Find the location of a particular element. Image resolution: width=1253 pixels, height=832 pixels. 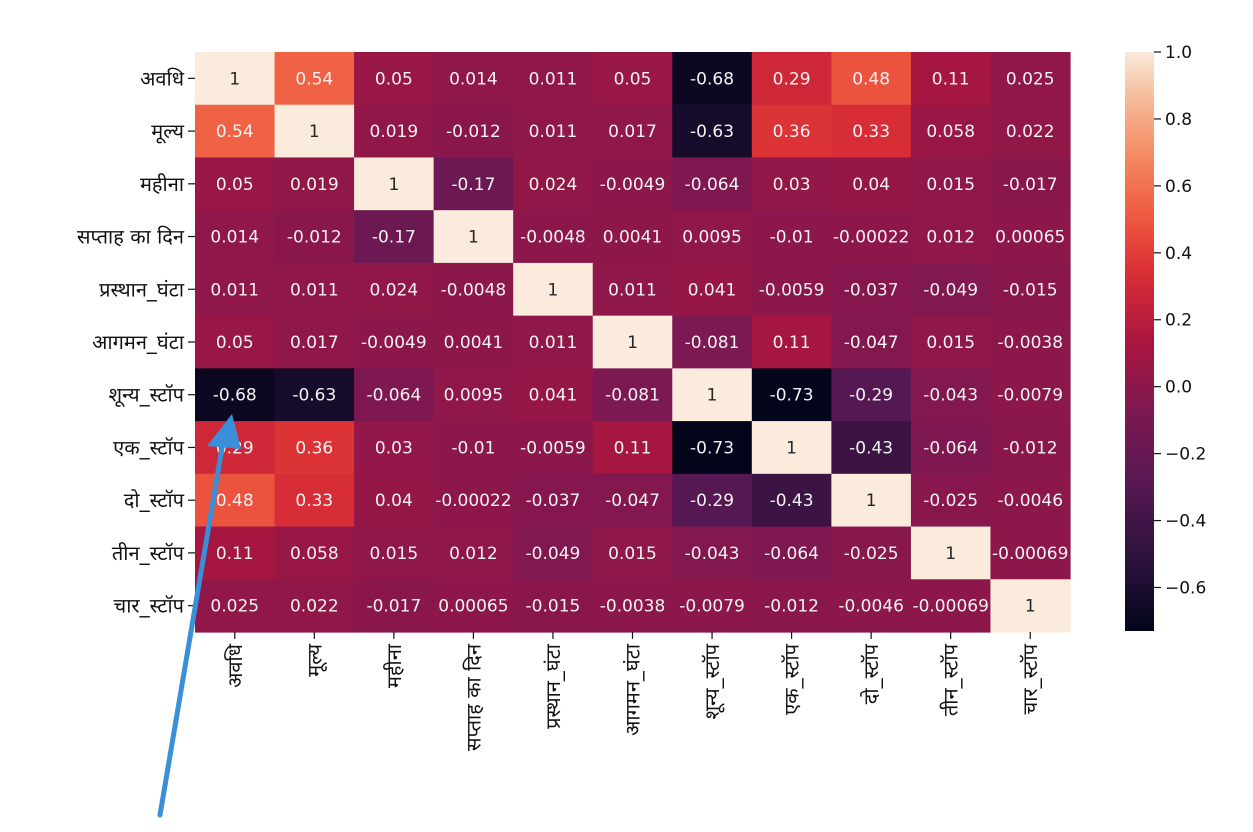

cell-value-label: -0.043 is located at coordinates (950, 396).